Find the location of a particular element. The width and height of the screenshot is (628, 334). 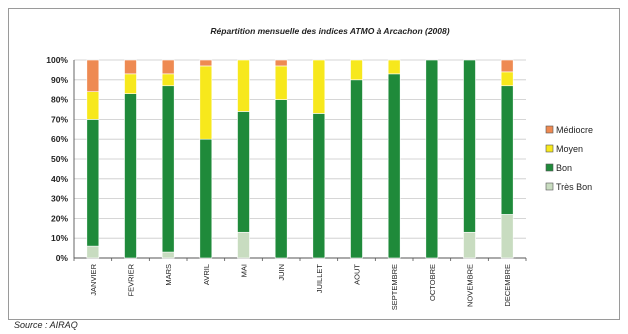

y-tick-label: 40% is located at coordinates (59, 179).